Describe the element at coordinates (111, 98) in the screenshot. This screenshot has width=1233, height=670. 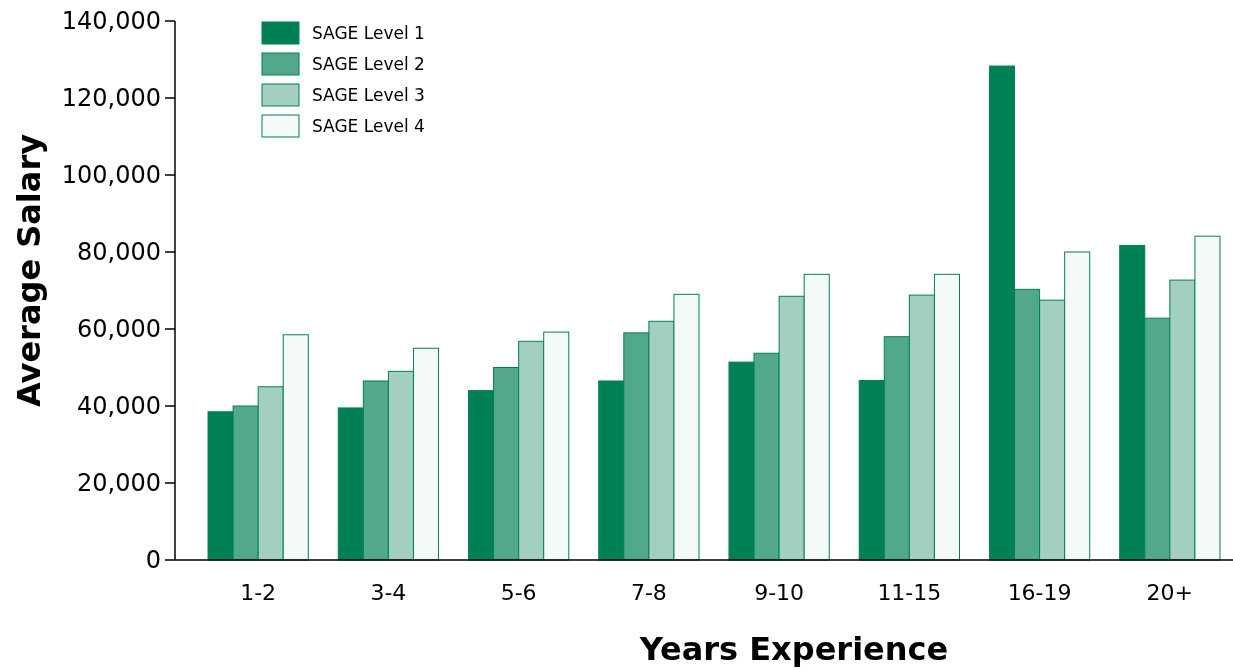
I see `y-tick-label: 120,000` at that location.